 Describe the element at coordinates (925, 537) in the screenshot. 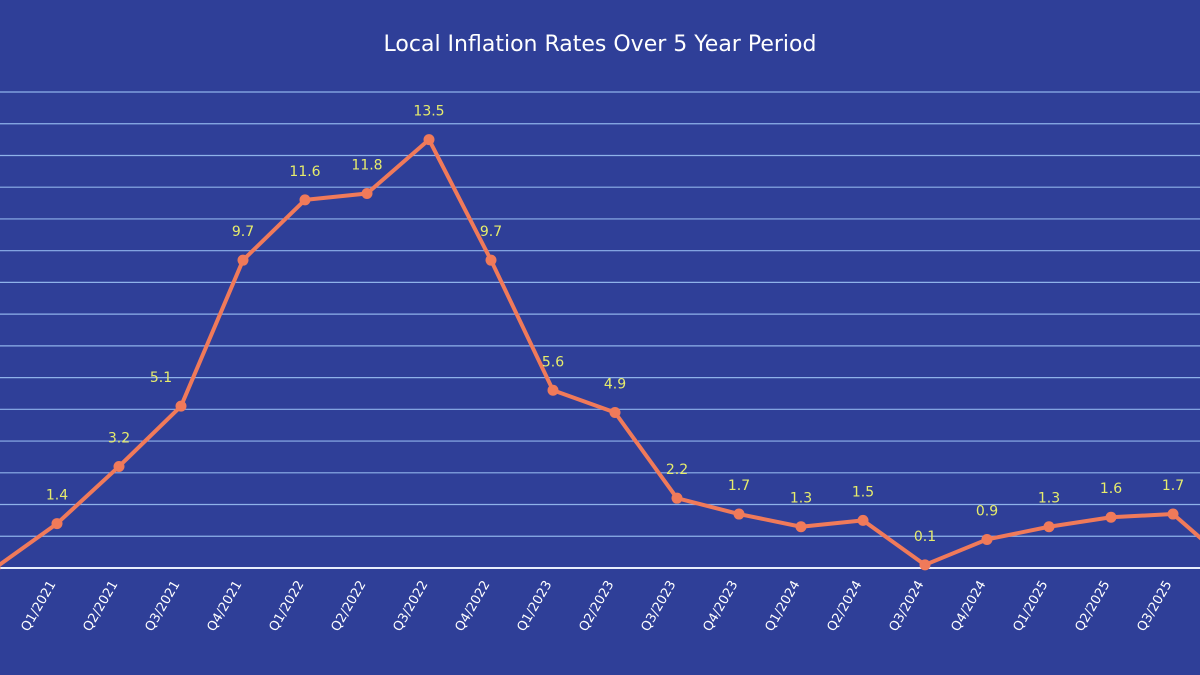

I see `data-label: 0.1` at that location.